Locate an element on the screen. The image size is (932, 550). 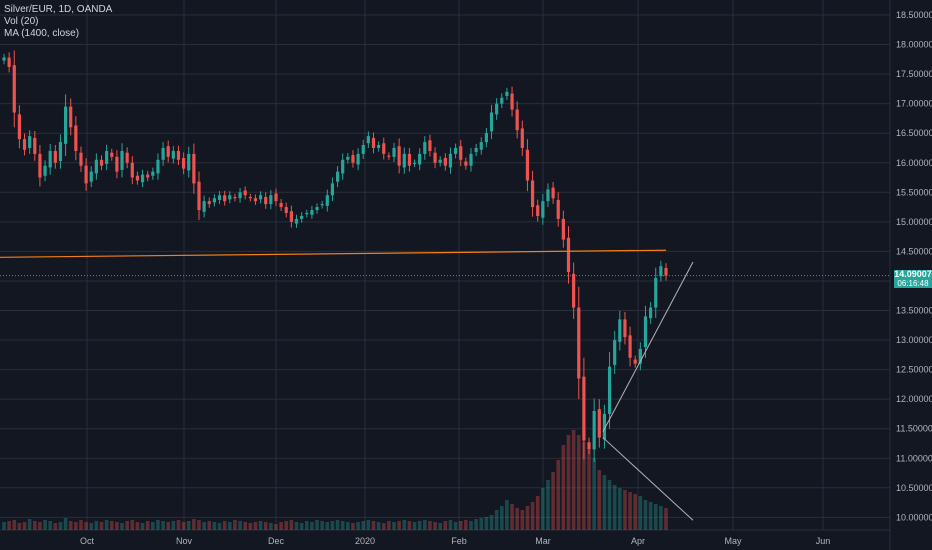
time-axis: Oct Nov Dec 2020 Feb Mar Apr May Jun is located at coordinates (455, 541).